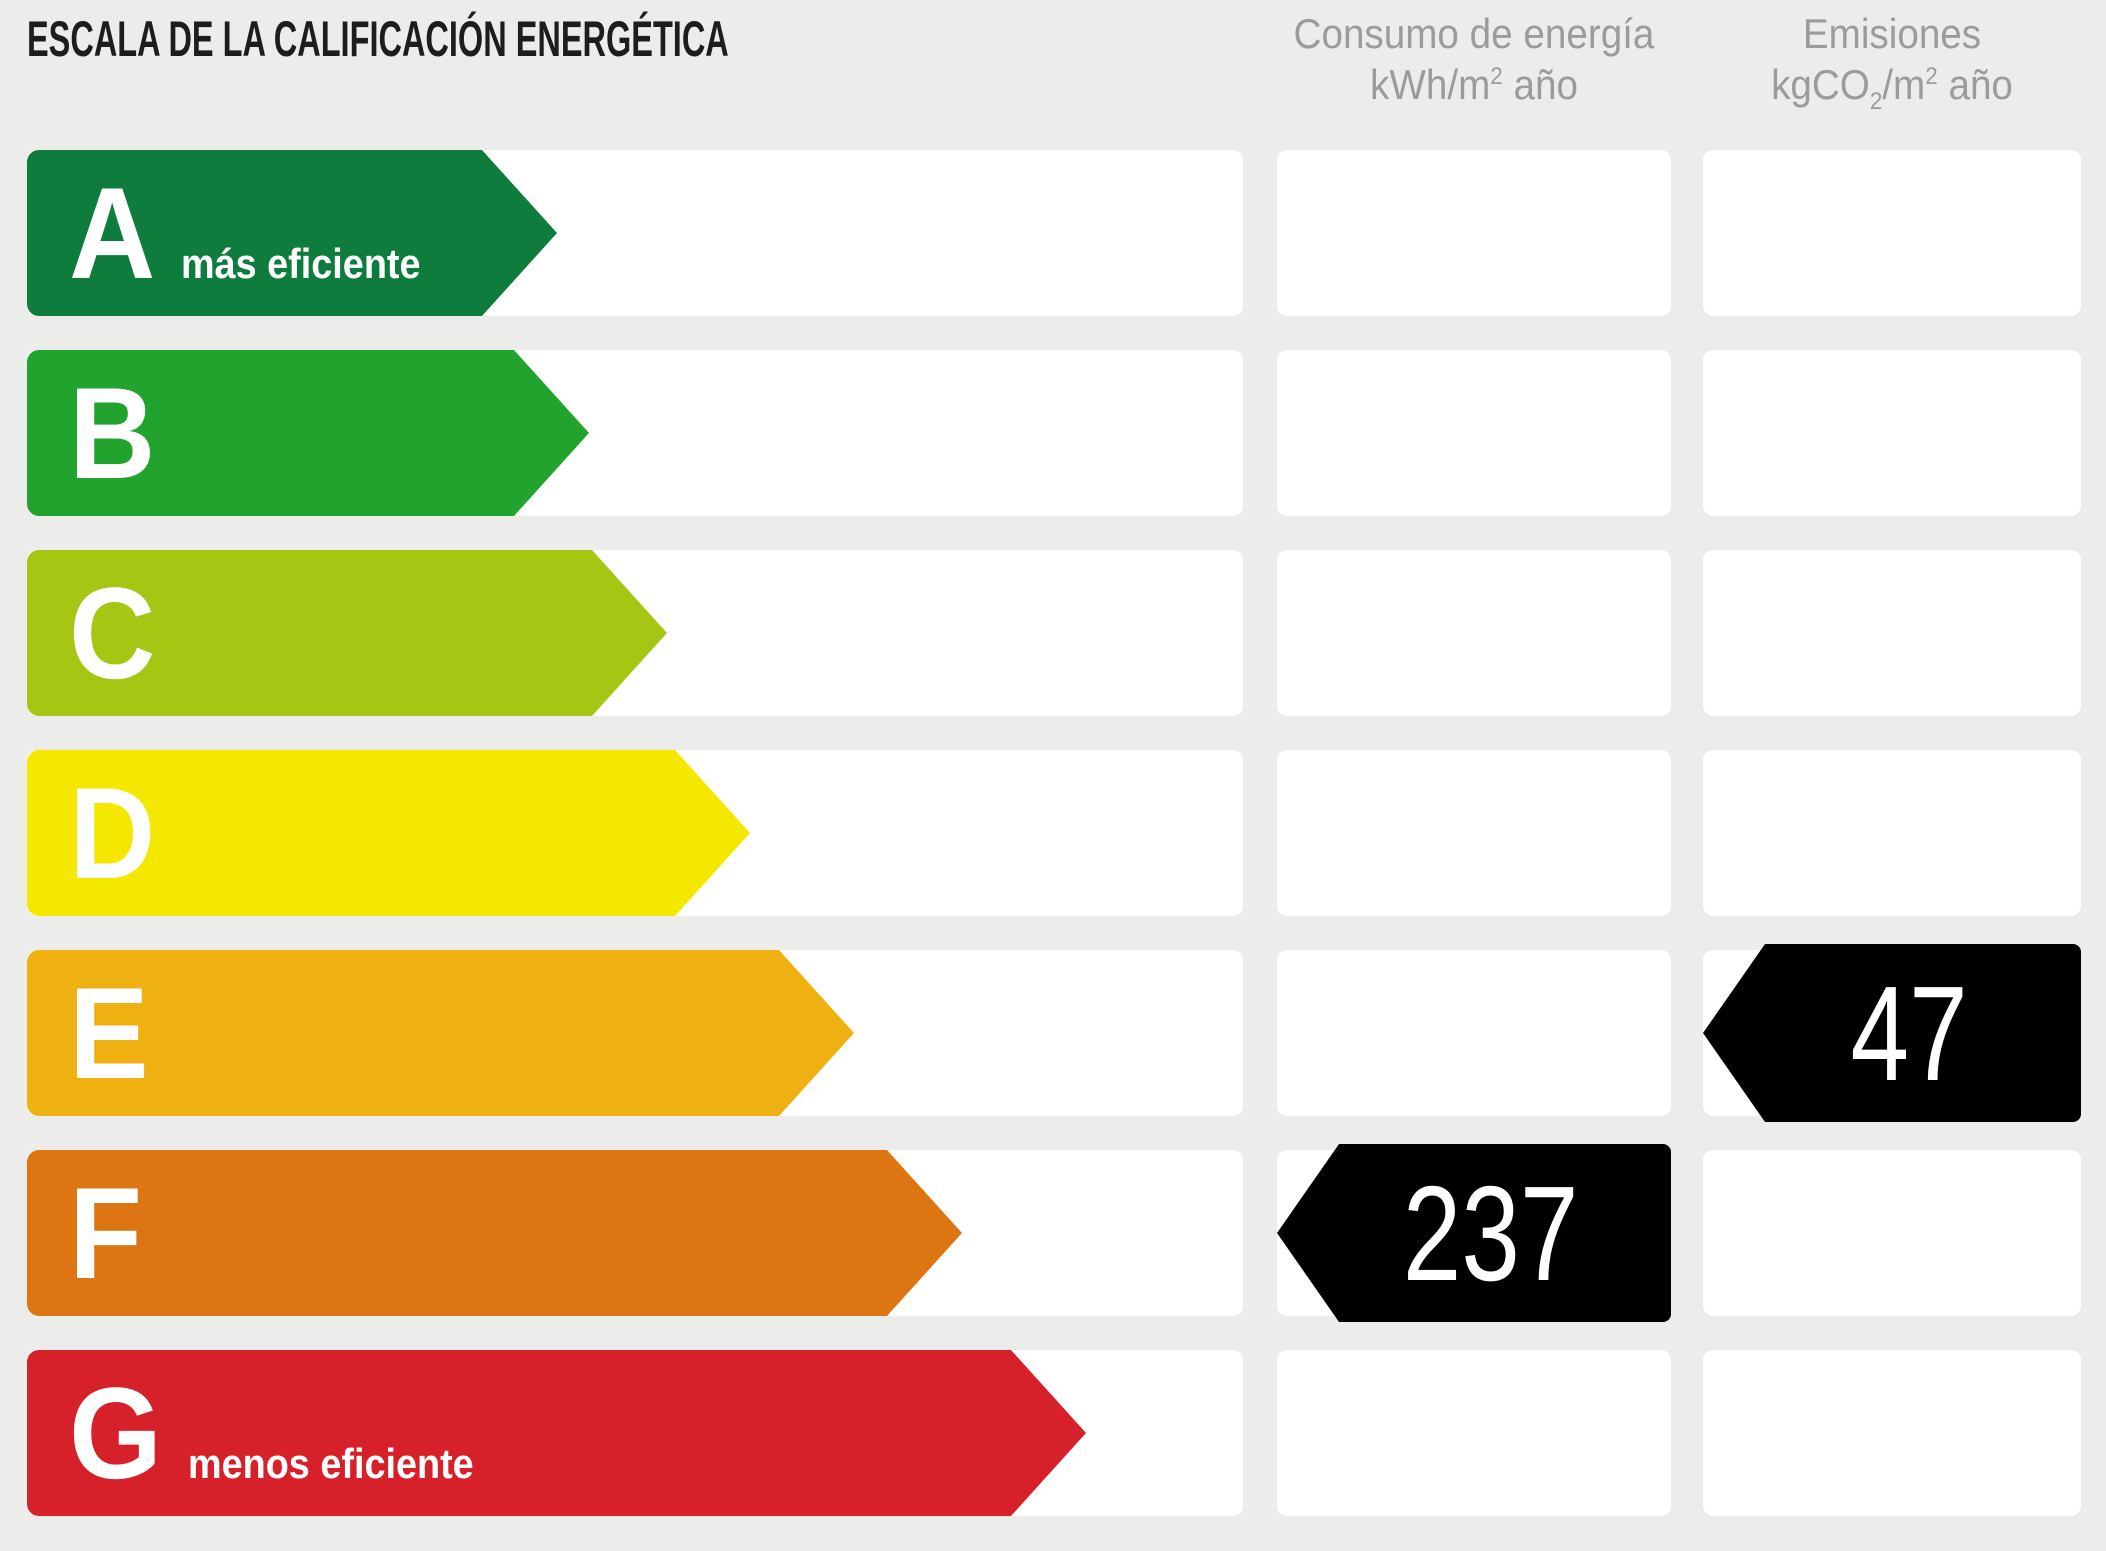 Image resolution: width=2106 pixels, height=1551 pixels. What do you see at coordinates (309, 633) in the screenshot?
I see `rating-bar-body-C: C` at bounding box center [309, 633].